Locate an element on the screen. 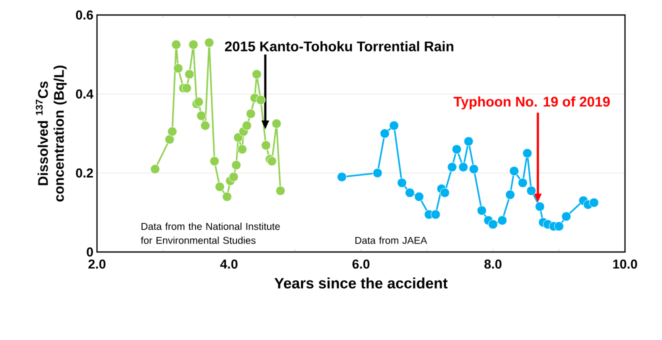 The image size is (662, 340). x-tick-label: 8.0 is located at coordinates (493, 264).